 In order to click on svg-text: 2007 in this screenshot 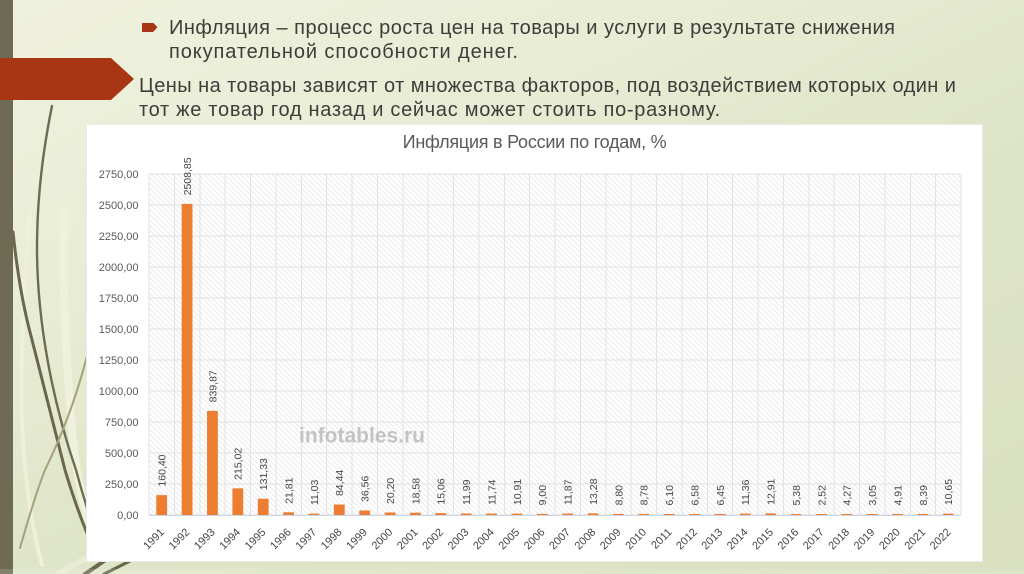, I will do `click(560, 539)`.